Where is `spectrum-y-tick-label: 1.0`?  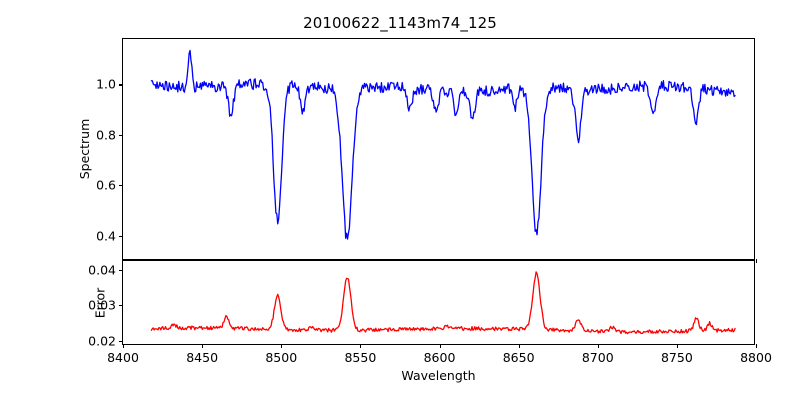
spectrum-y-tick-label: 1.0 is located at coordinates (106, 84).